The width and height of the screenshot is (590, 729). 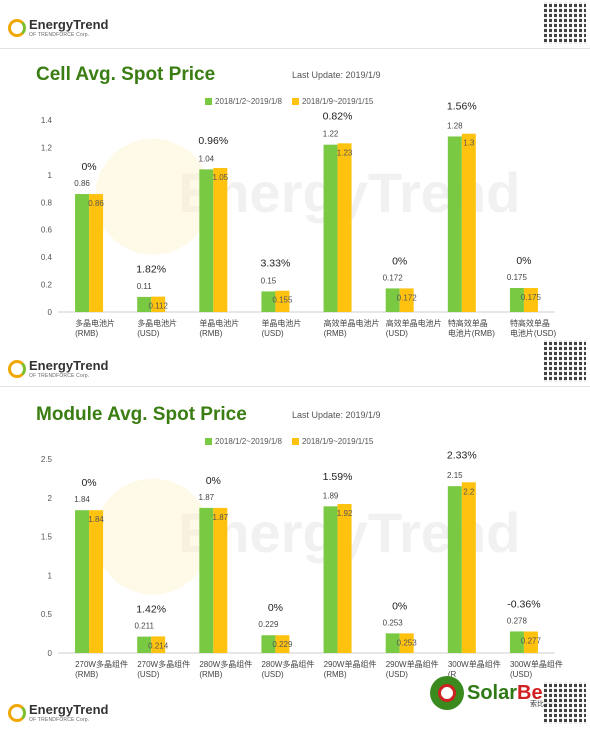 What do you see at coordinates (141, 414) in the screenshot?
I see `module-chart-title: Module Avg. Spot Price` at bounding box center [141, 414].